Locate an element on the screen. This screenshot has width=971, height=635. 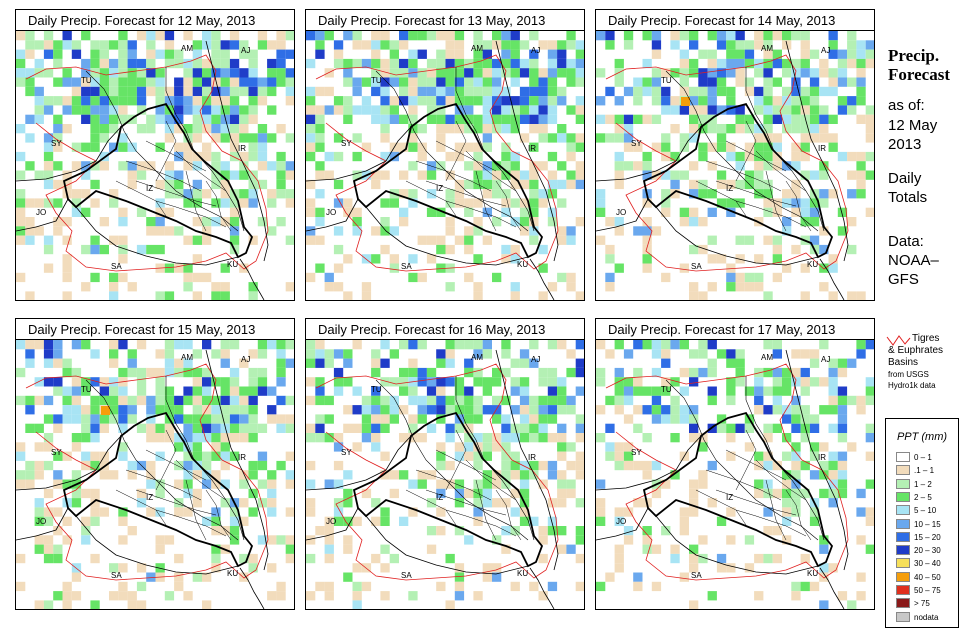
map-boundaries is located at coordinates (432, 170).